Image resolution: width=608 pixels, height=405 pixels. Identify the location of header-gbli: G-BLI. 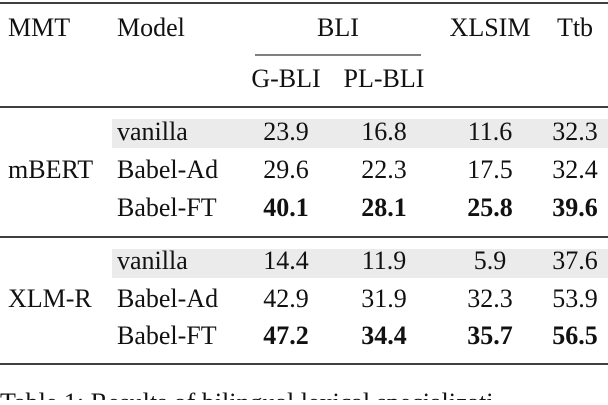
(285, 78).